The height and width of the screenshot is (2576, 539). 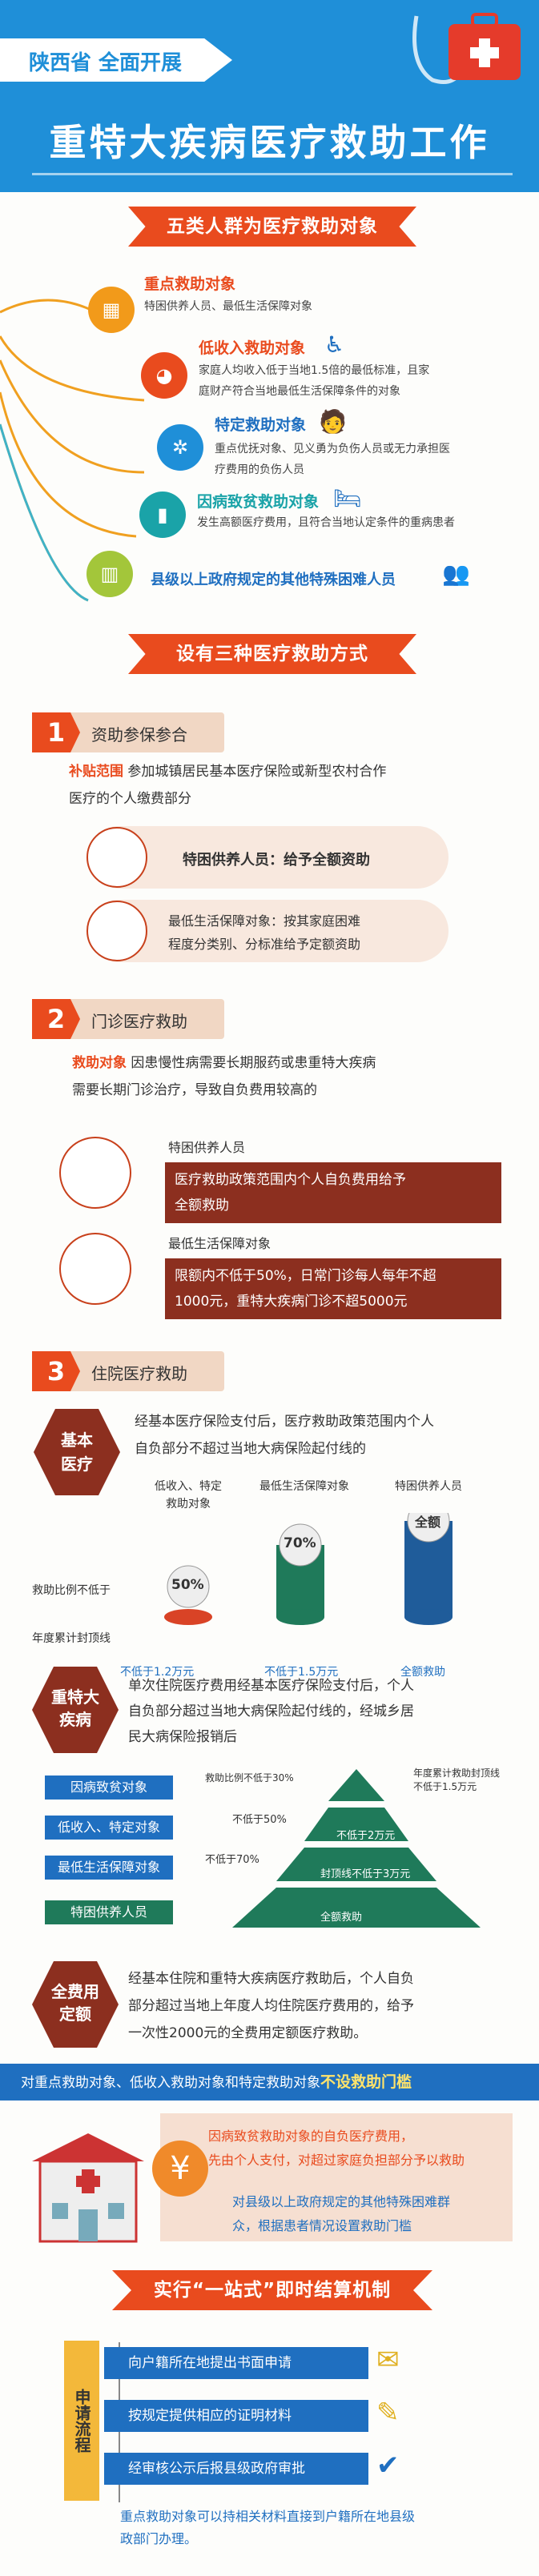 I want to click on process-step: 向户籍所在地提出书面申请, so click(x=236, y=2363).